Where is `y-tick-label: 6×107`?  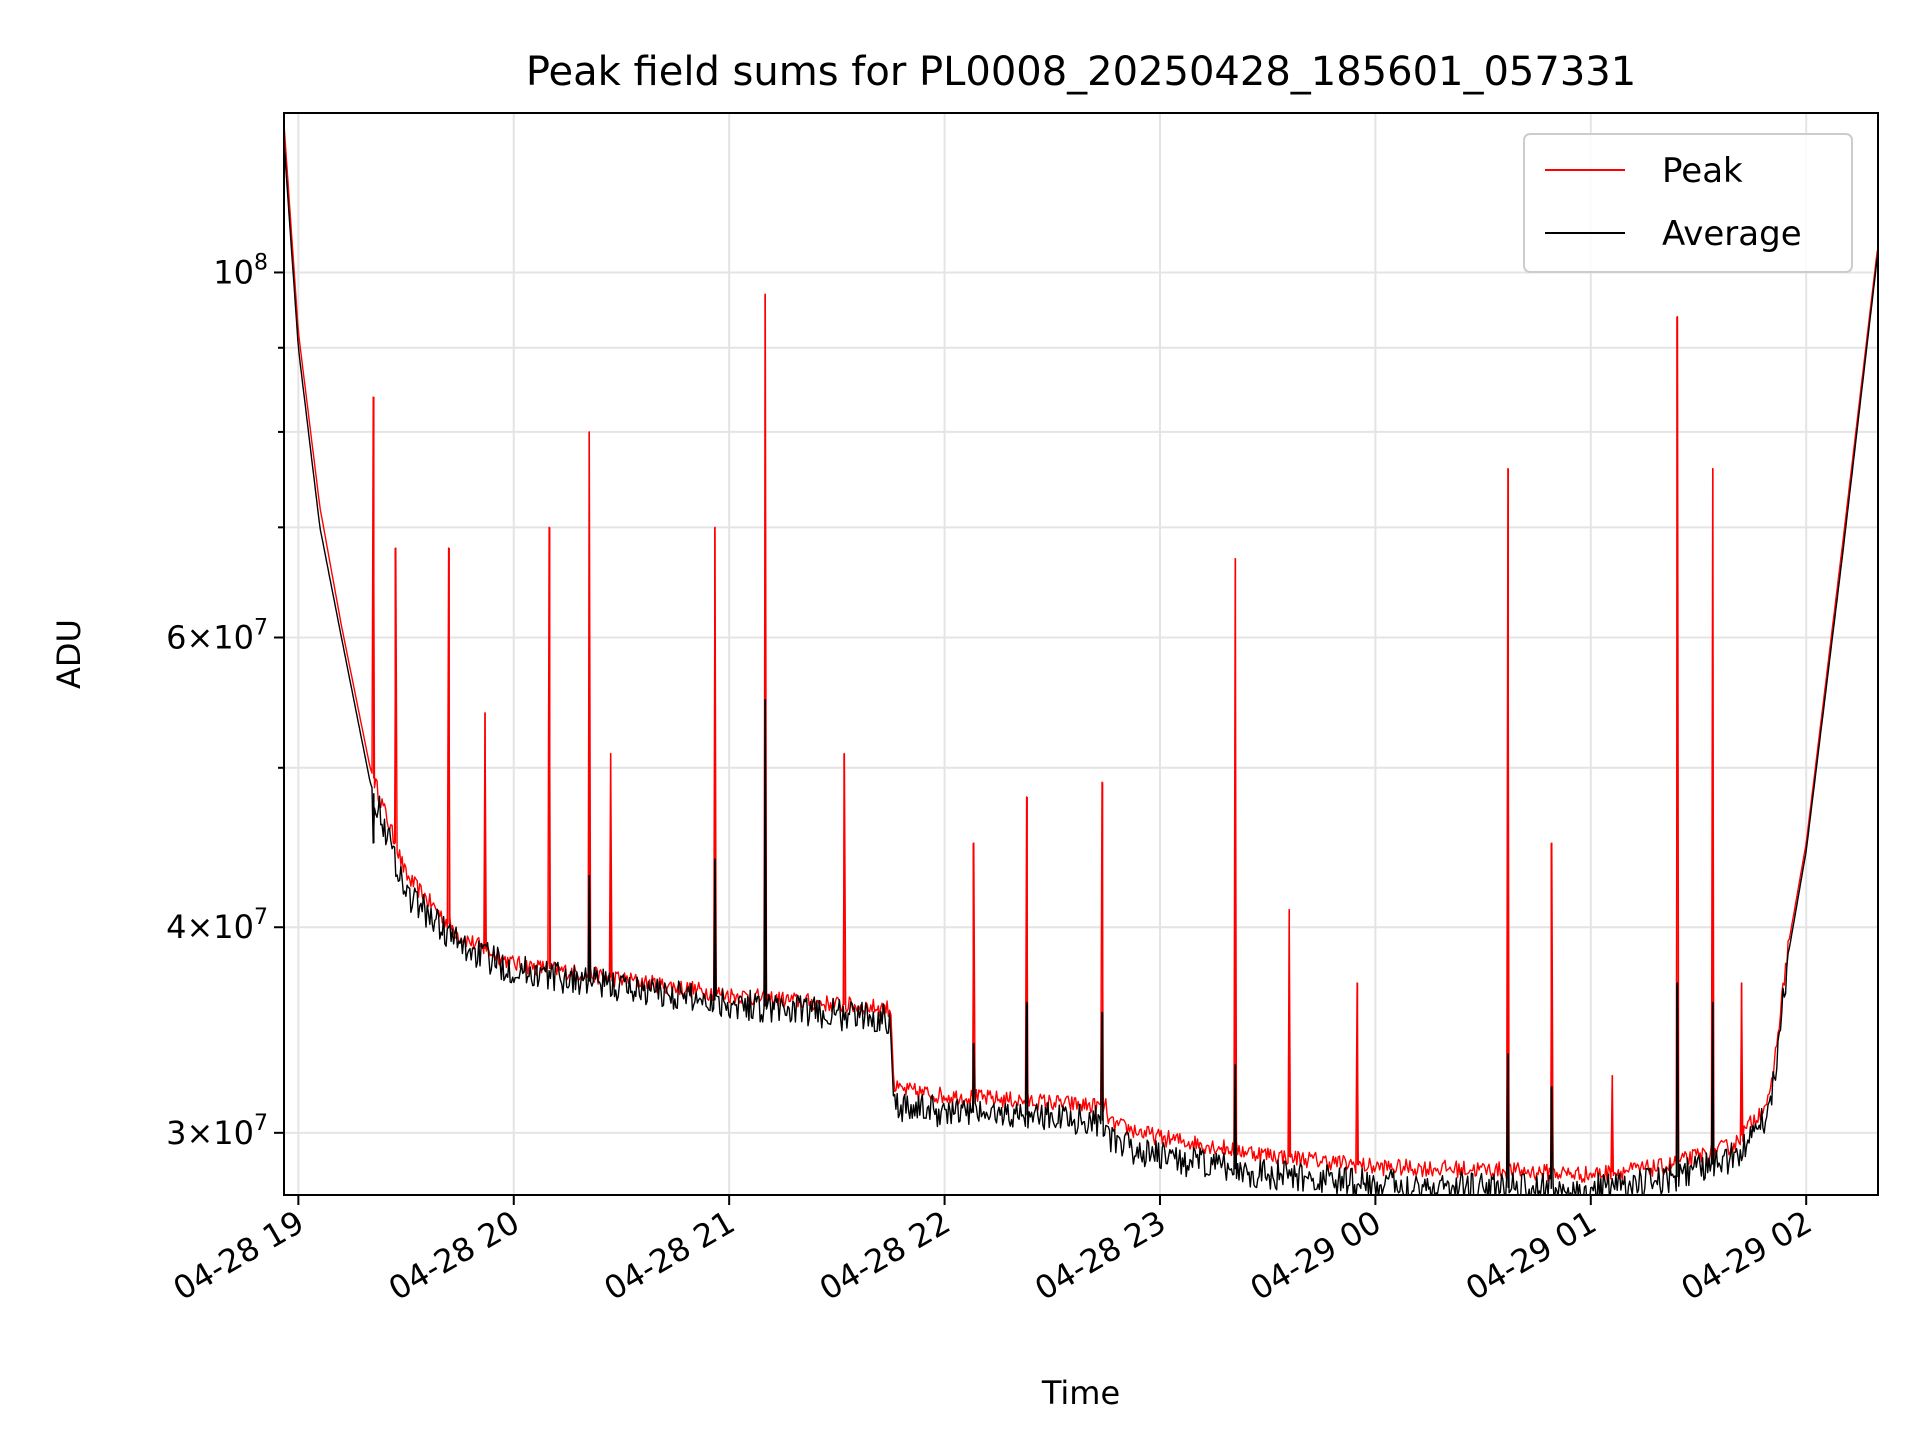
y-tick-label: 6×107 is located at coordinates (217, 635).